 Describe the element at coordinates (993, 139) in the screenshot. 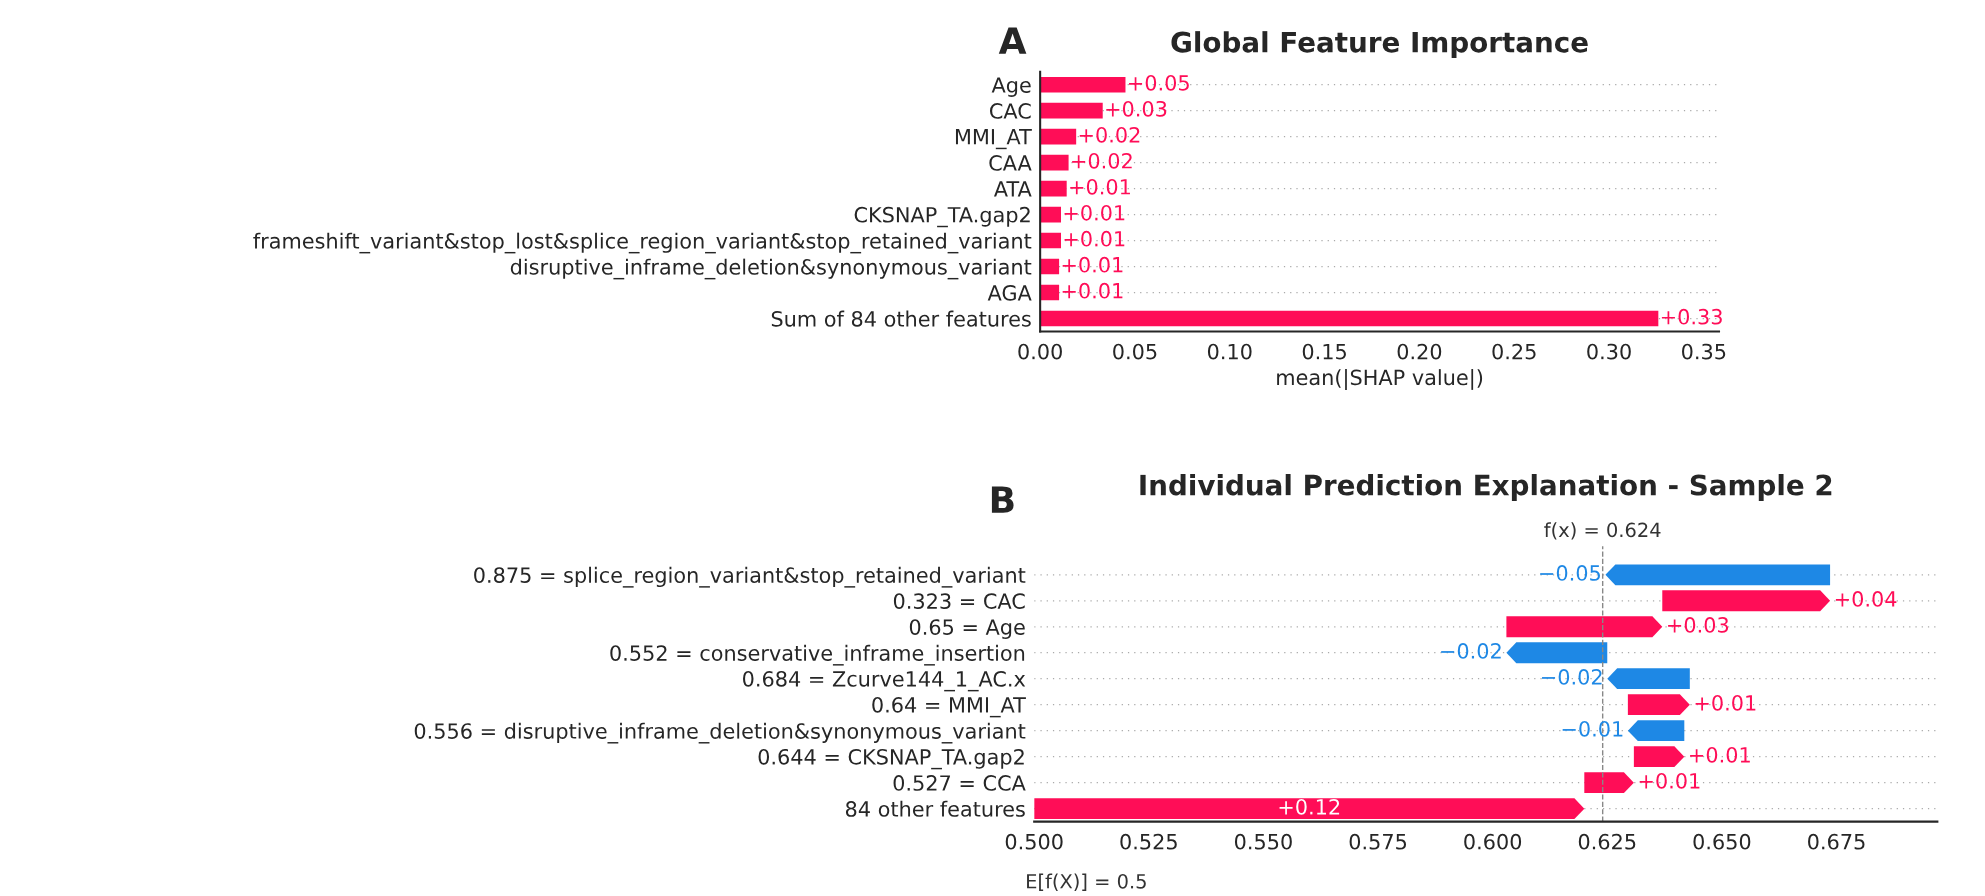

I see `y-tick-label: MMI_AT` at that location.